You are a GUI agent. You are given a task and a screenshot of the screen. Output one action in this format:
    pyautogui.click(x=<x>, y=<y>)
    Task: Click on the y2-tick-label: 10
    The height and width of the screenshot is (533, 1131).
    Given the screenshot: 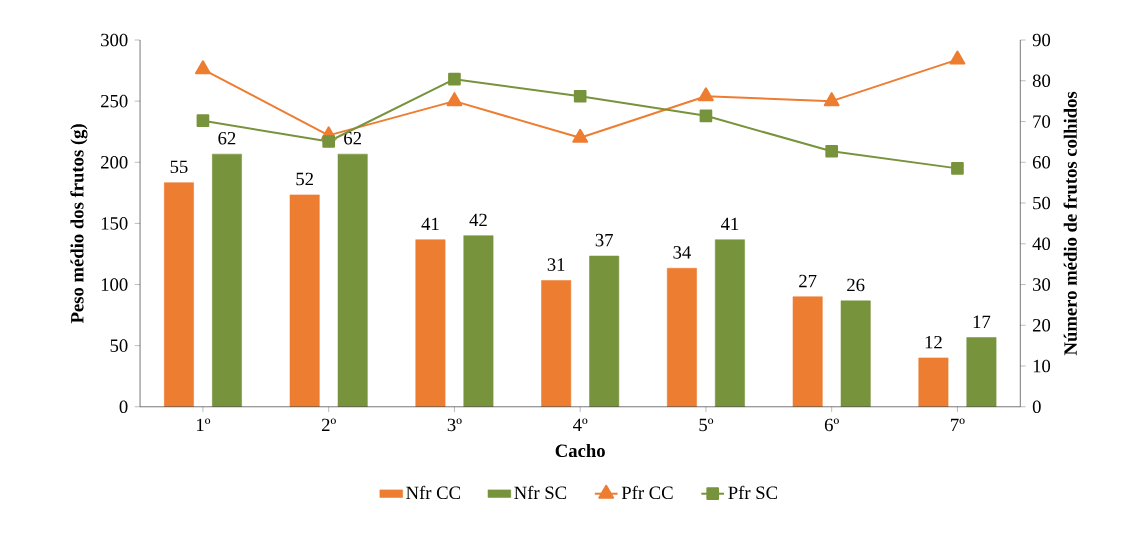 What is the action you would take?
    pyautogui.click(x=1042, y=366)
    